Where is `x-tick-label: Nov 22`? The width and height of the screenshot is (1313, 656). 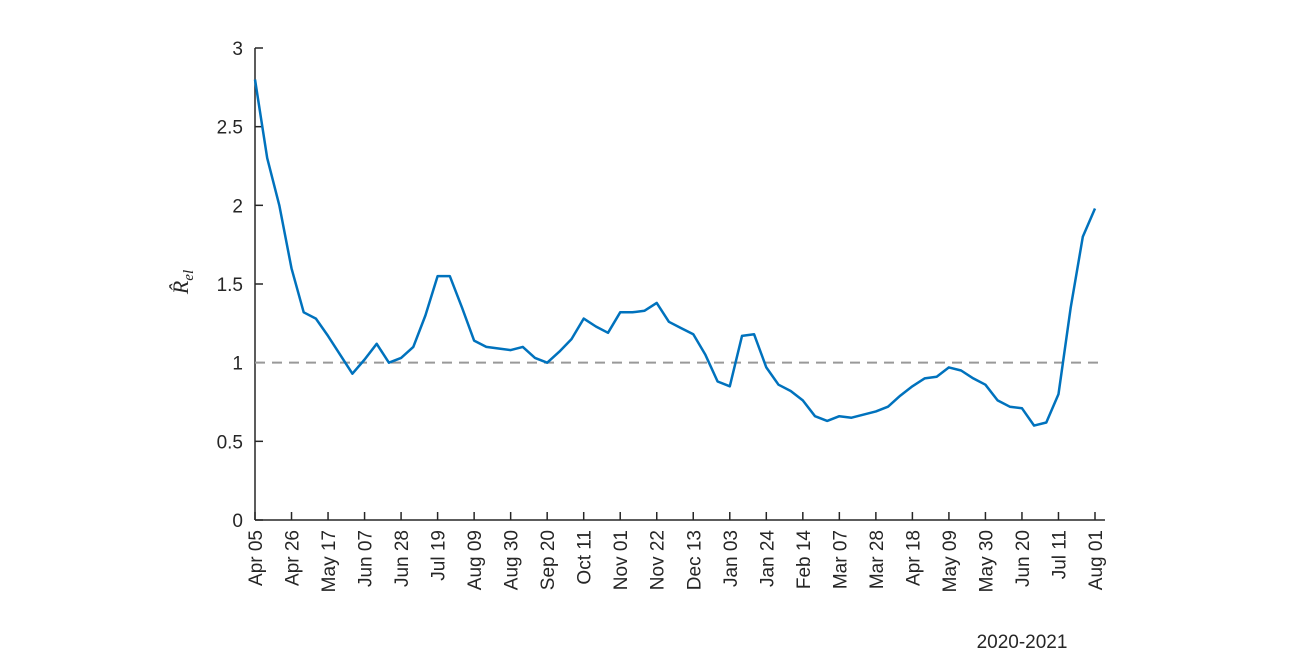 x-tick-label: Nov 22 is located at coordinates (658, 560).